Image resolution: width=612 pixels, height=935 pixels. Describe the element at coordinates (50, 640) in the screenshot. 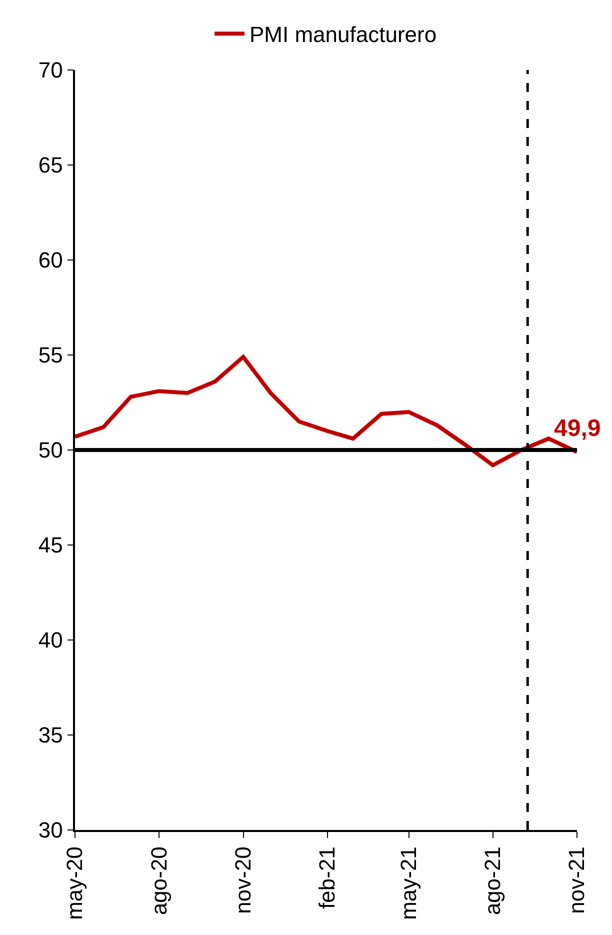

I see `y-tick-label: 40` at that location.